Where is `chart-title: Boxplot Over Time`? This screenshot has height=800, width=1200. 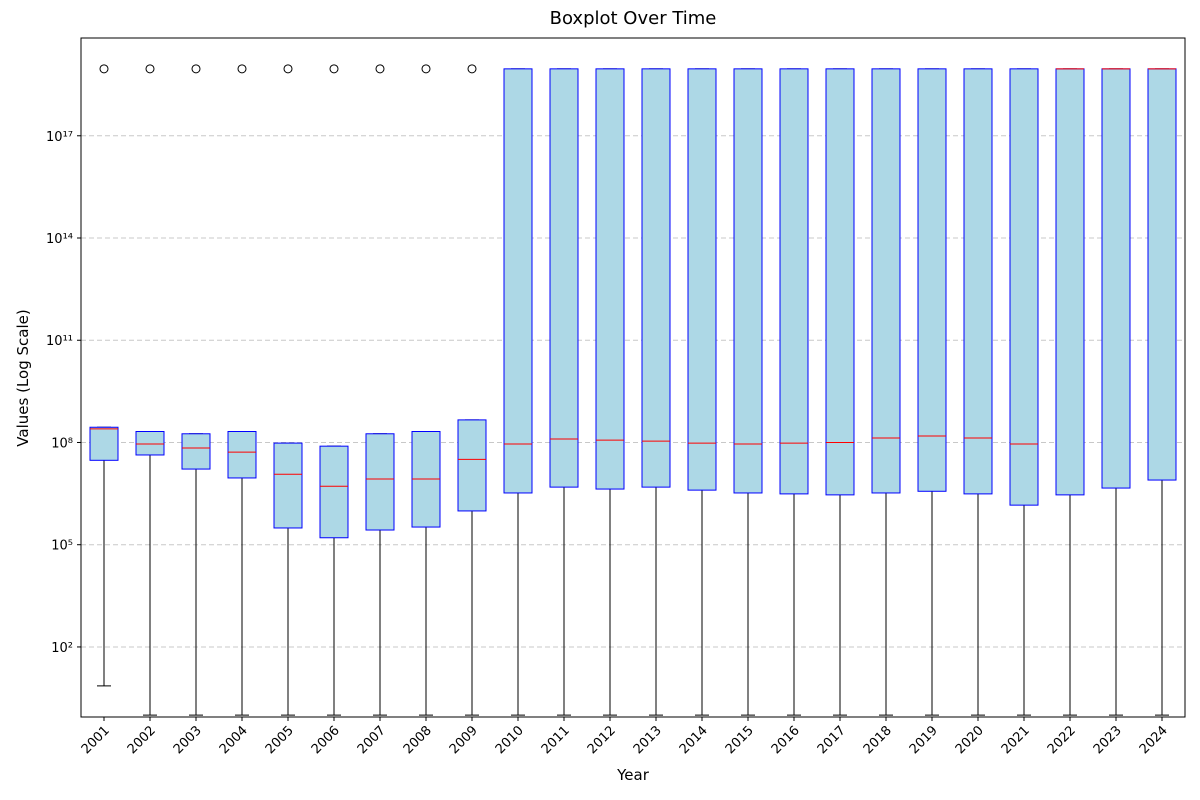
chart-title: Boxplot Over Time is located at coordinates (633, 18).